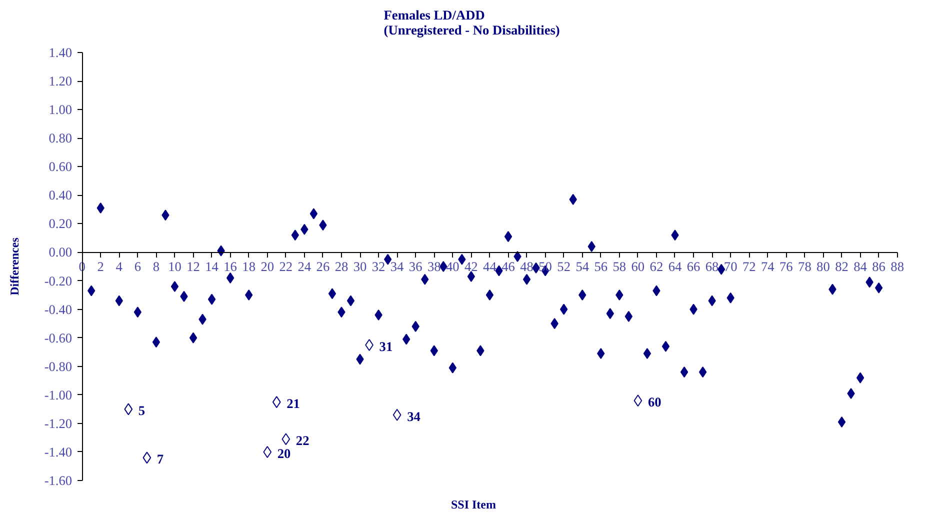 The width and height of the screenshot is (944, 532). I want to click on annotation: 34, so click(414, 416).